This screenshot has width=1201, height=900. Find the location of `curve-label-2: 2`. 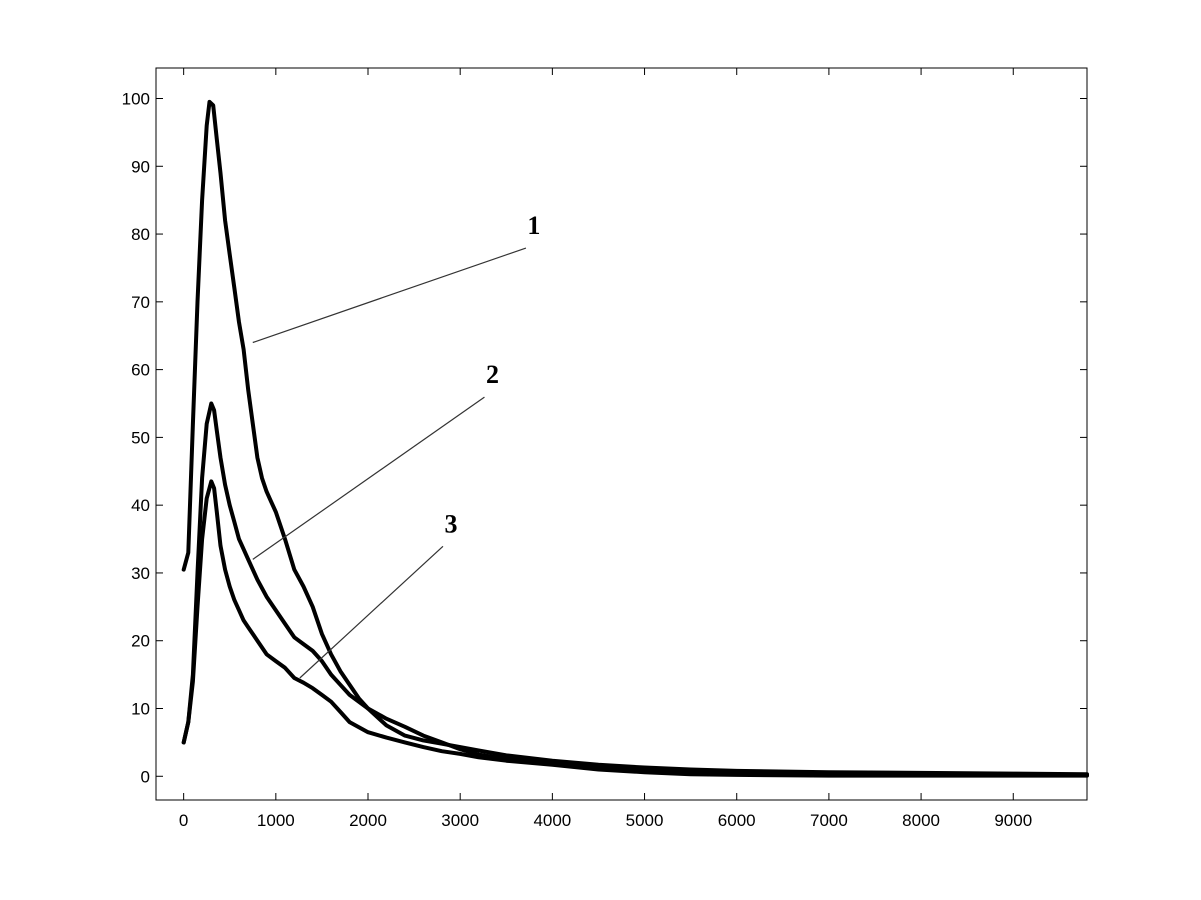

curve-label-2: 2 is located at coordinates (492, 374).